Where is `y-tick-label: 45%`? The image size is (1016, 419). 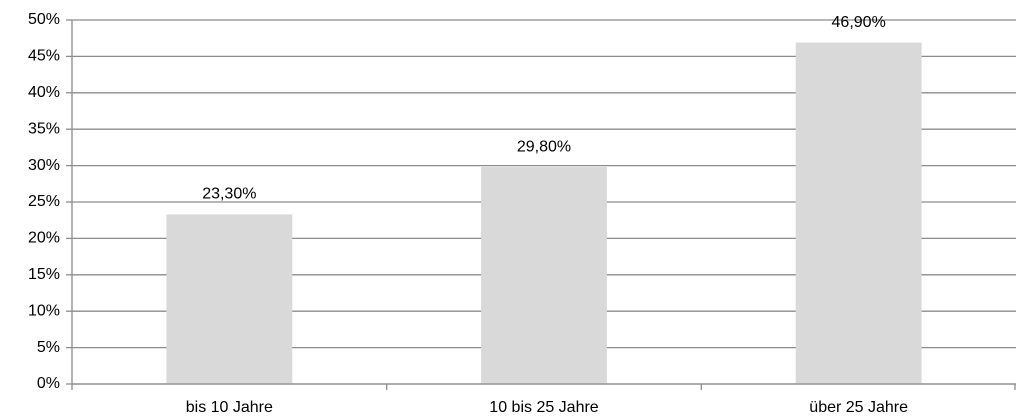
y-tick-label: 45% is located at coordinates (44, 56).